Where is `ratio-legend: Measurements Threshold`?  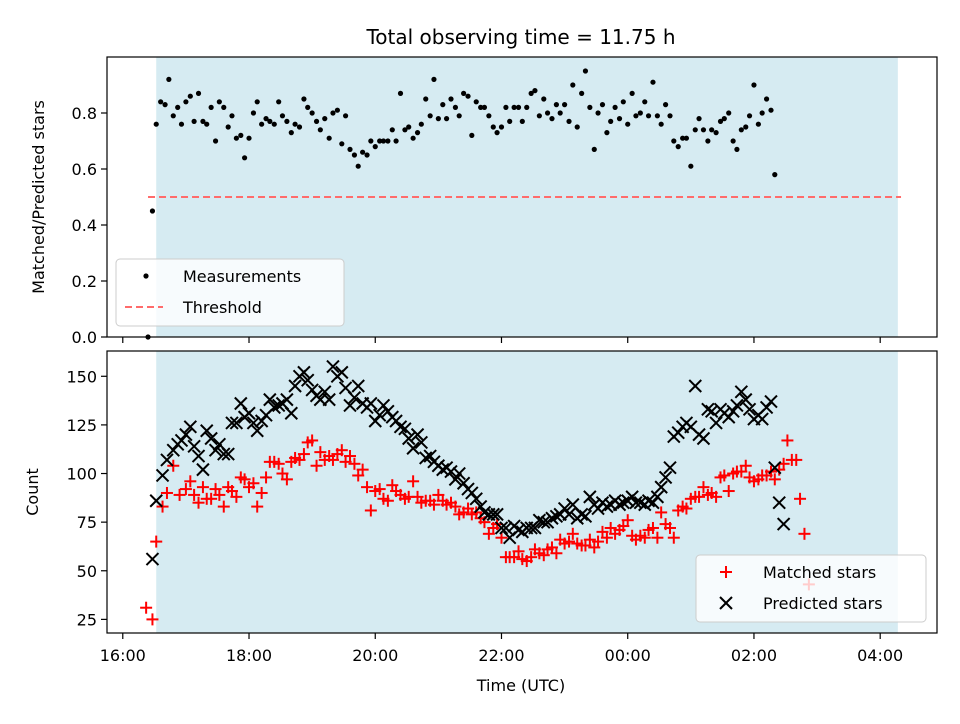
ratio-legend: Measurements Threshold is located at coordinates (230, 292).